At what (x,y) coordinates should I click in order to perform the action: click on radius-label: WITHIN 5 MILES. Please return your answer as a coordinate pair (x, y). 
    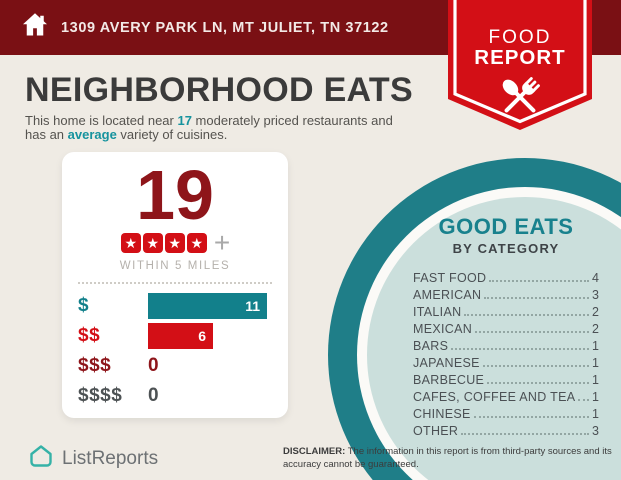
    Looking at the image, I should click on (175, 266).